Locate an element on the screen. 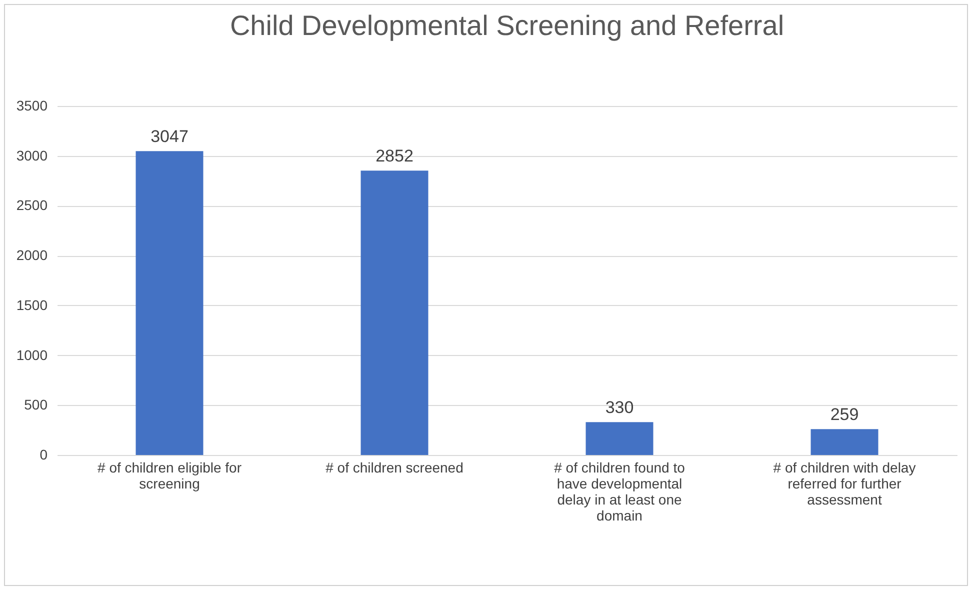  y-tick-label: 0 is located at coordinates (44, 454).